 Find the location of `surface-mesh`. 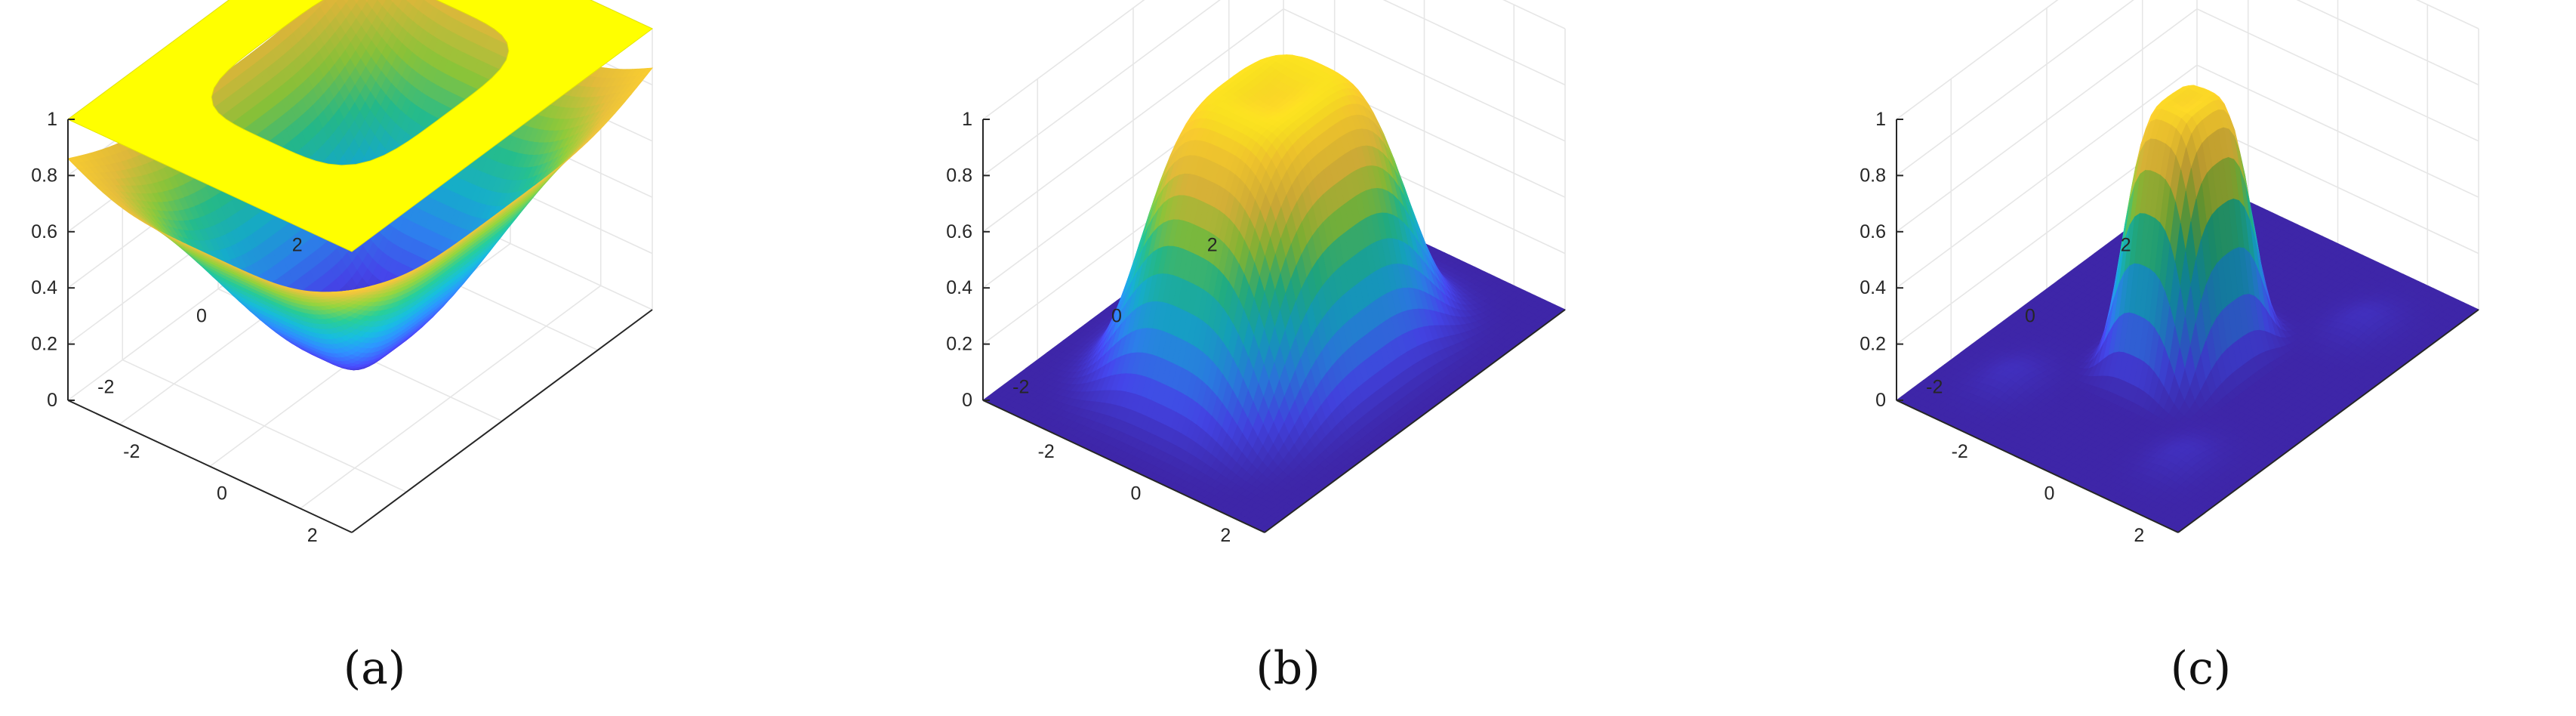

surface-mesh is located at coordinates (2187, 309).